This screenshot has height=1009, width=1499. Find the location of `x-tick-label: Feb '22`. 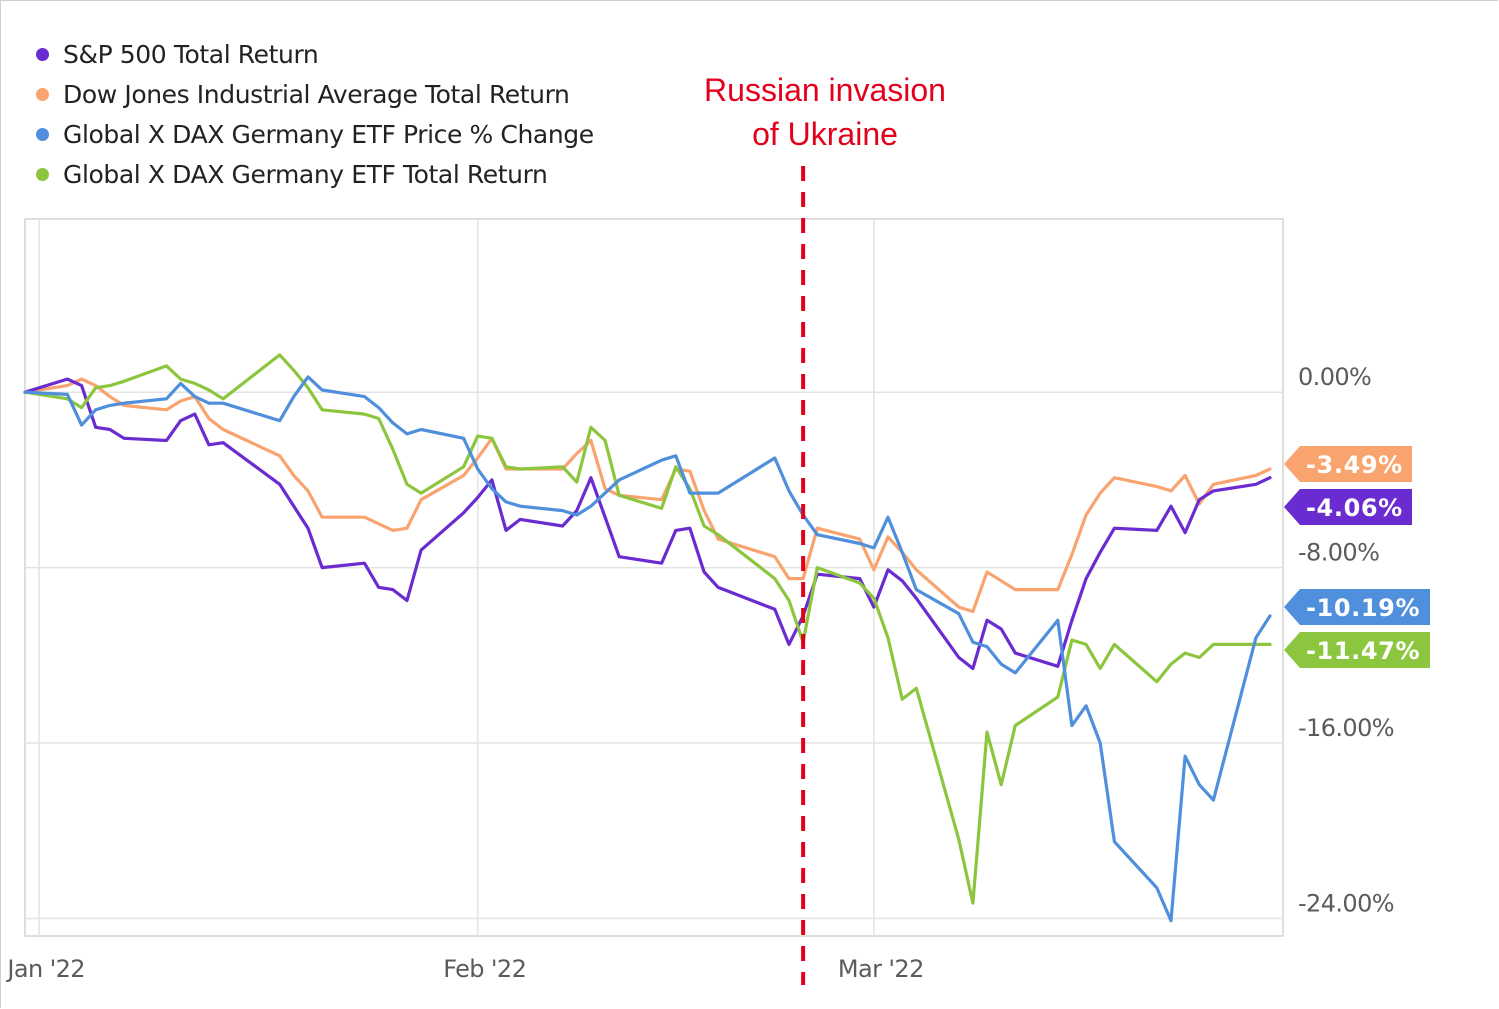

x-tick-label: Feb '22 is located at coordinates (484, 969).